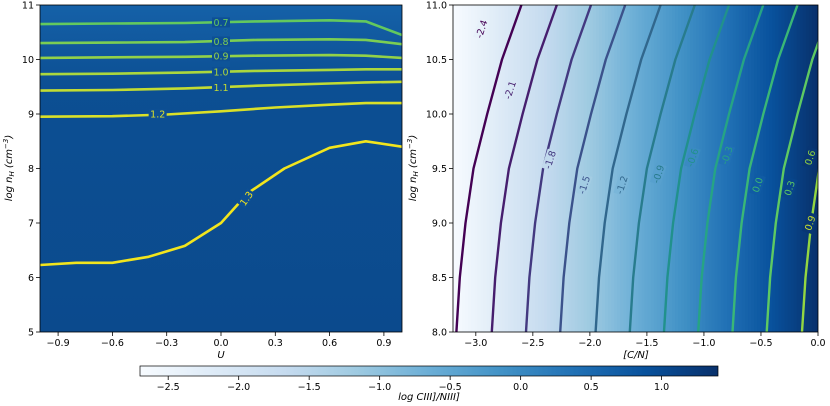  What do you see at coordinates (439, 169) in the screenshot?
I see `y-tick-label: 9.5` at bounding box center [439, 169].